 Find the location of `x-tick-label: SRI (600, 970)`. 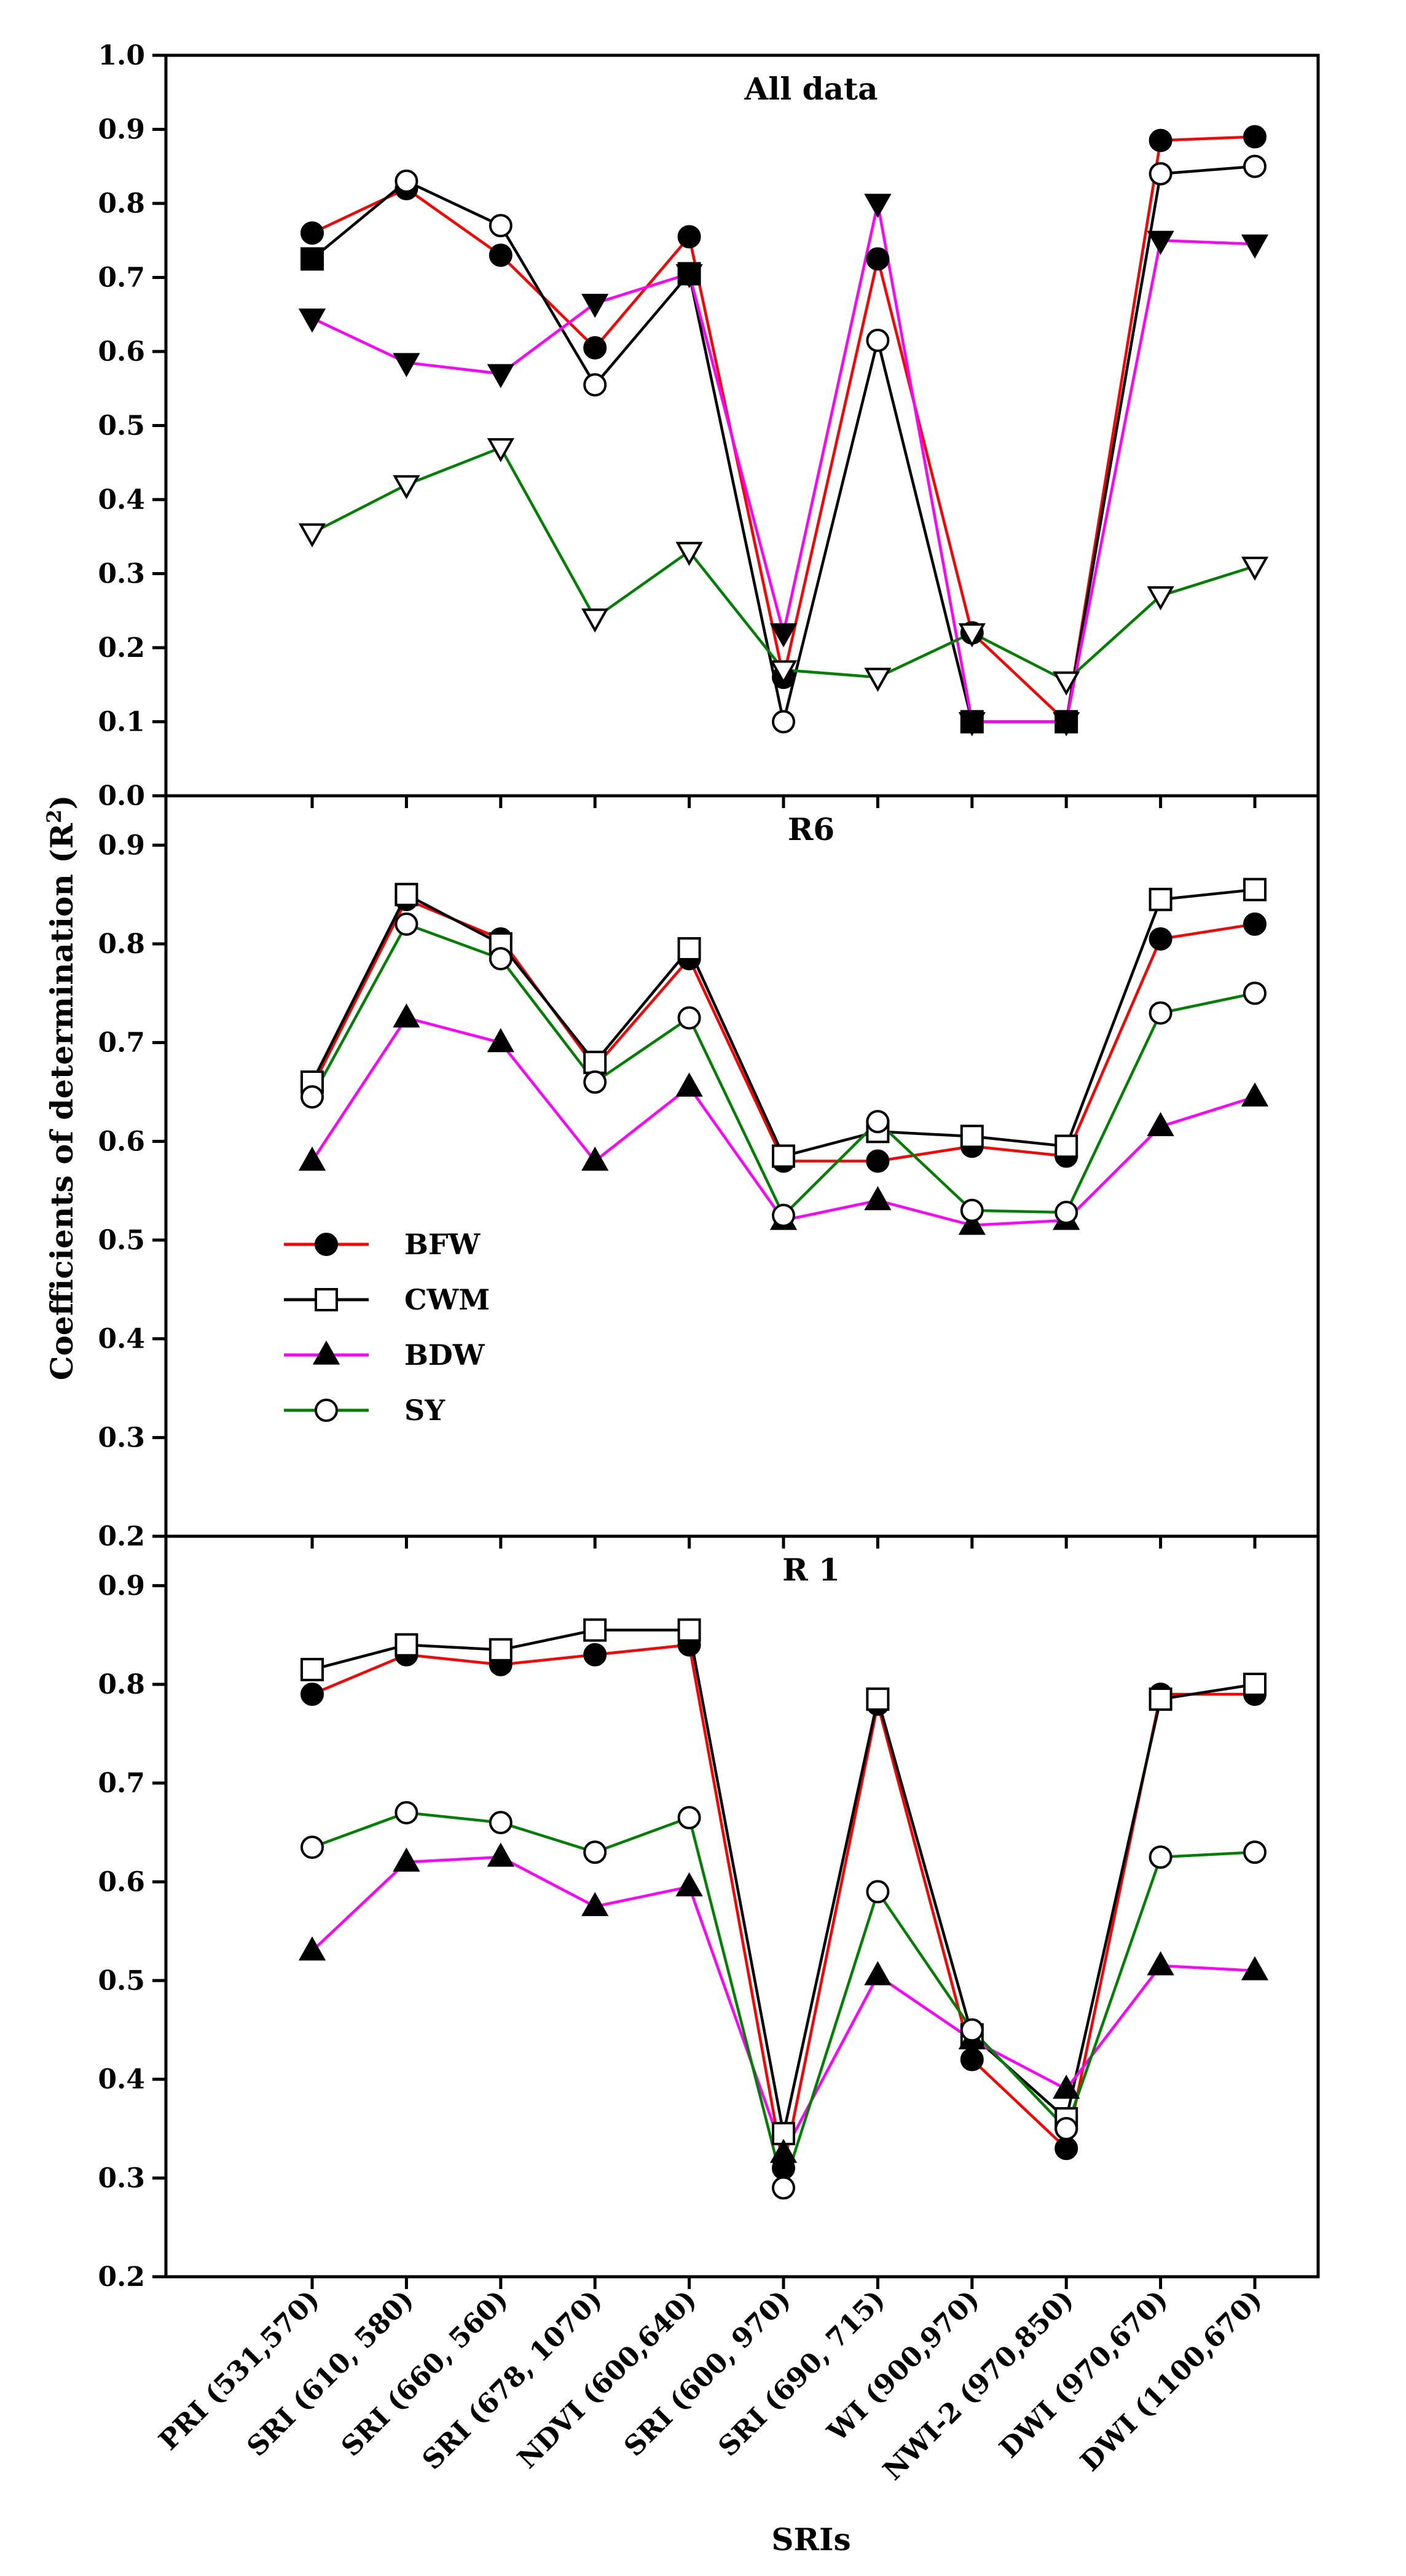

x-tick-label: SRI (600, 970) is located at coordinates (707, 2373).